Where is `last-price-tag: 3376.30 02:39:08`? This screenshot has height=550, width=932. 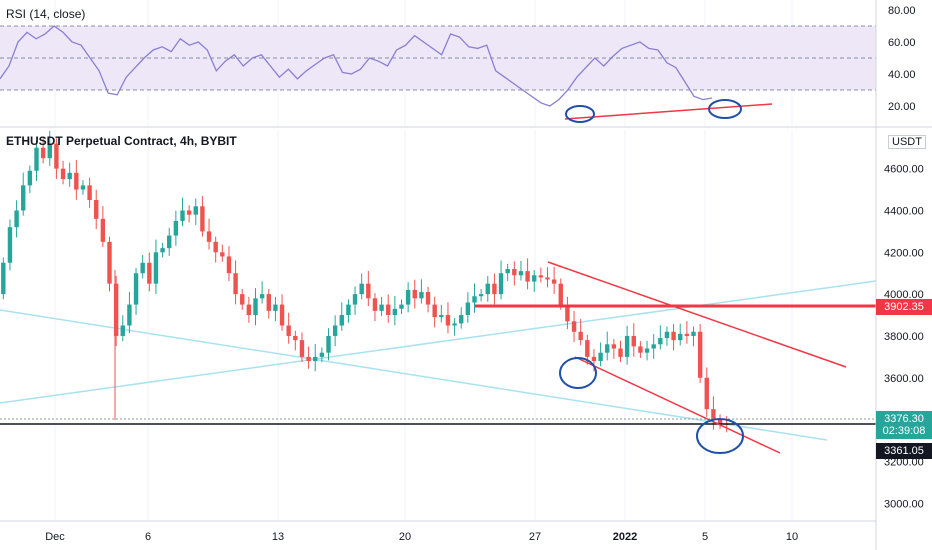
last-price-tag: 3376.30 02:39:08 is located at coordinates (904, 425).